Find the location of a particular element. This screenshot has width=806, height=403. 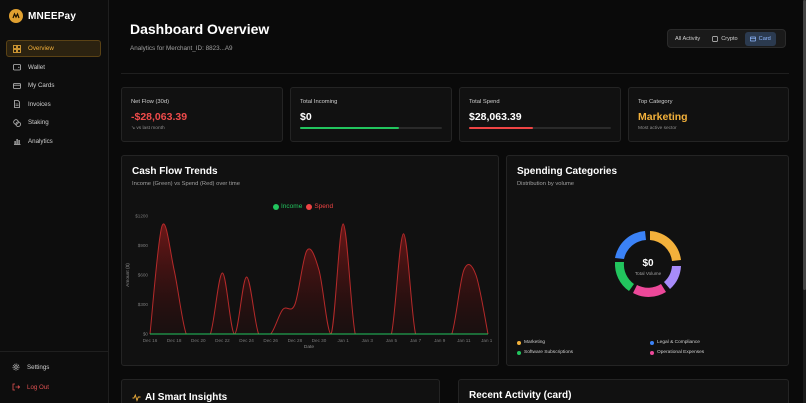

category-legend-operational: Operational Expenses is located at coordinates (677, 352).